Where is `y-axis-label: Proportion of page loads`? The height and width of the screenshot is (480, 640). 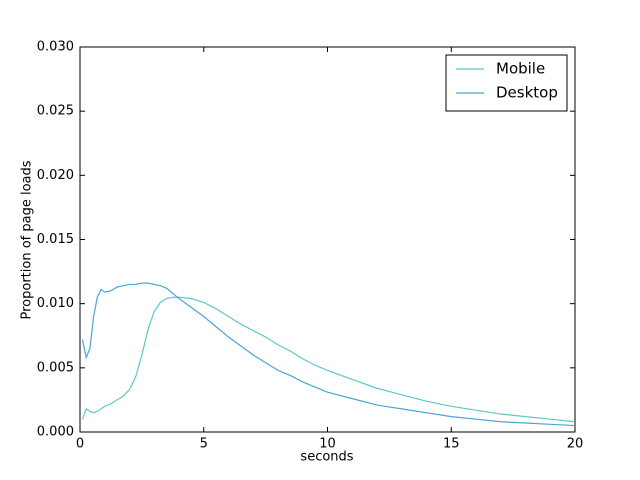
y-axis-label: Proportion of page loads is located at coordinates (27, 239).